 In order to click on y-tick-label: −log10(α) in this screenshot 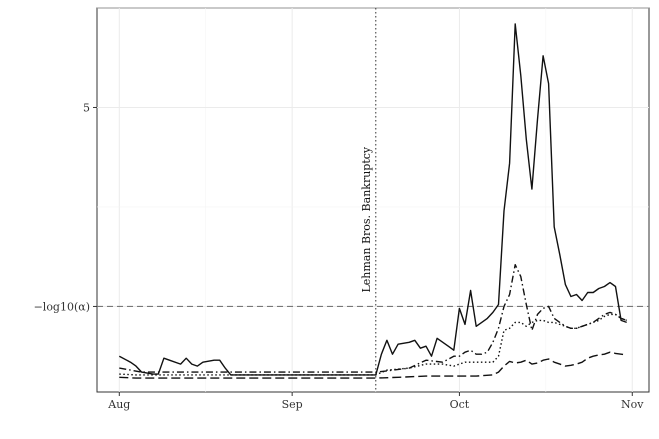, I will do `click(62, 306)`.